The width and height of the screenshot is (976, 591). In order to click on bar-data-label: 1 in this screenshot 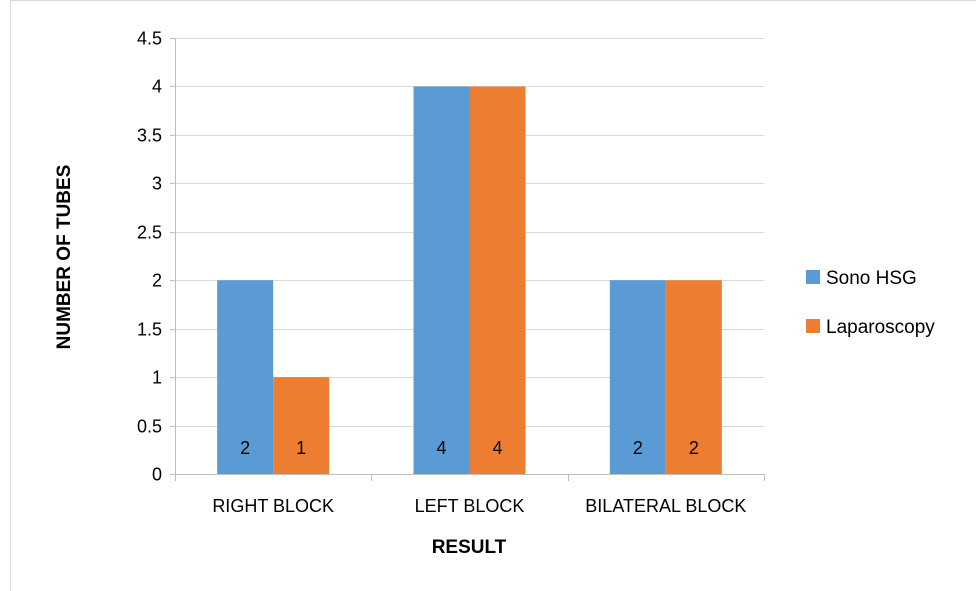, I will do `click(301, 448)`.